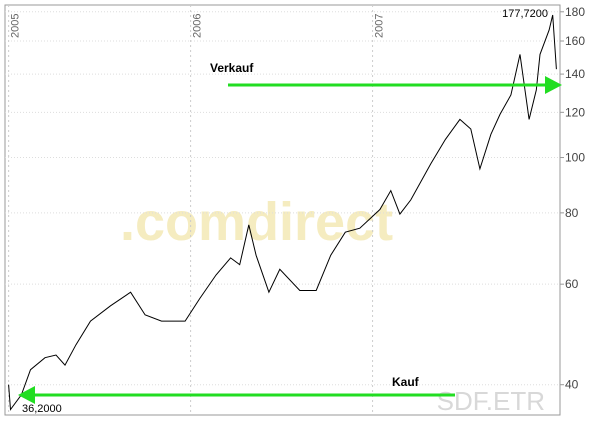 The width and height of the screenshot is (595, 427). I want to click on y-tick-label: 100, so click(575, 158).